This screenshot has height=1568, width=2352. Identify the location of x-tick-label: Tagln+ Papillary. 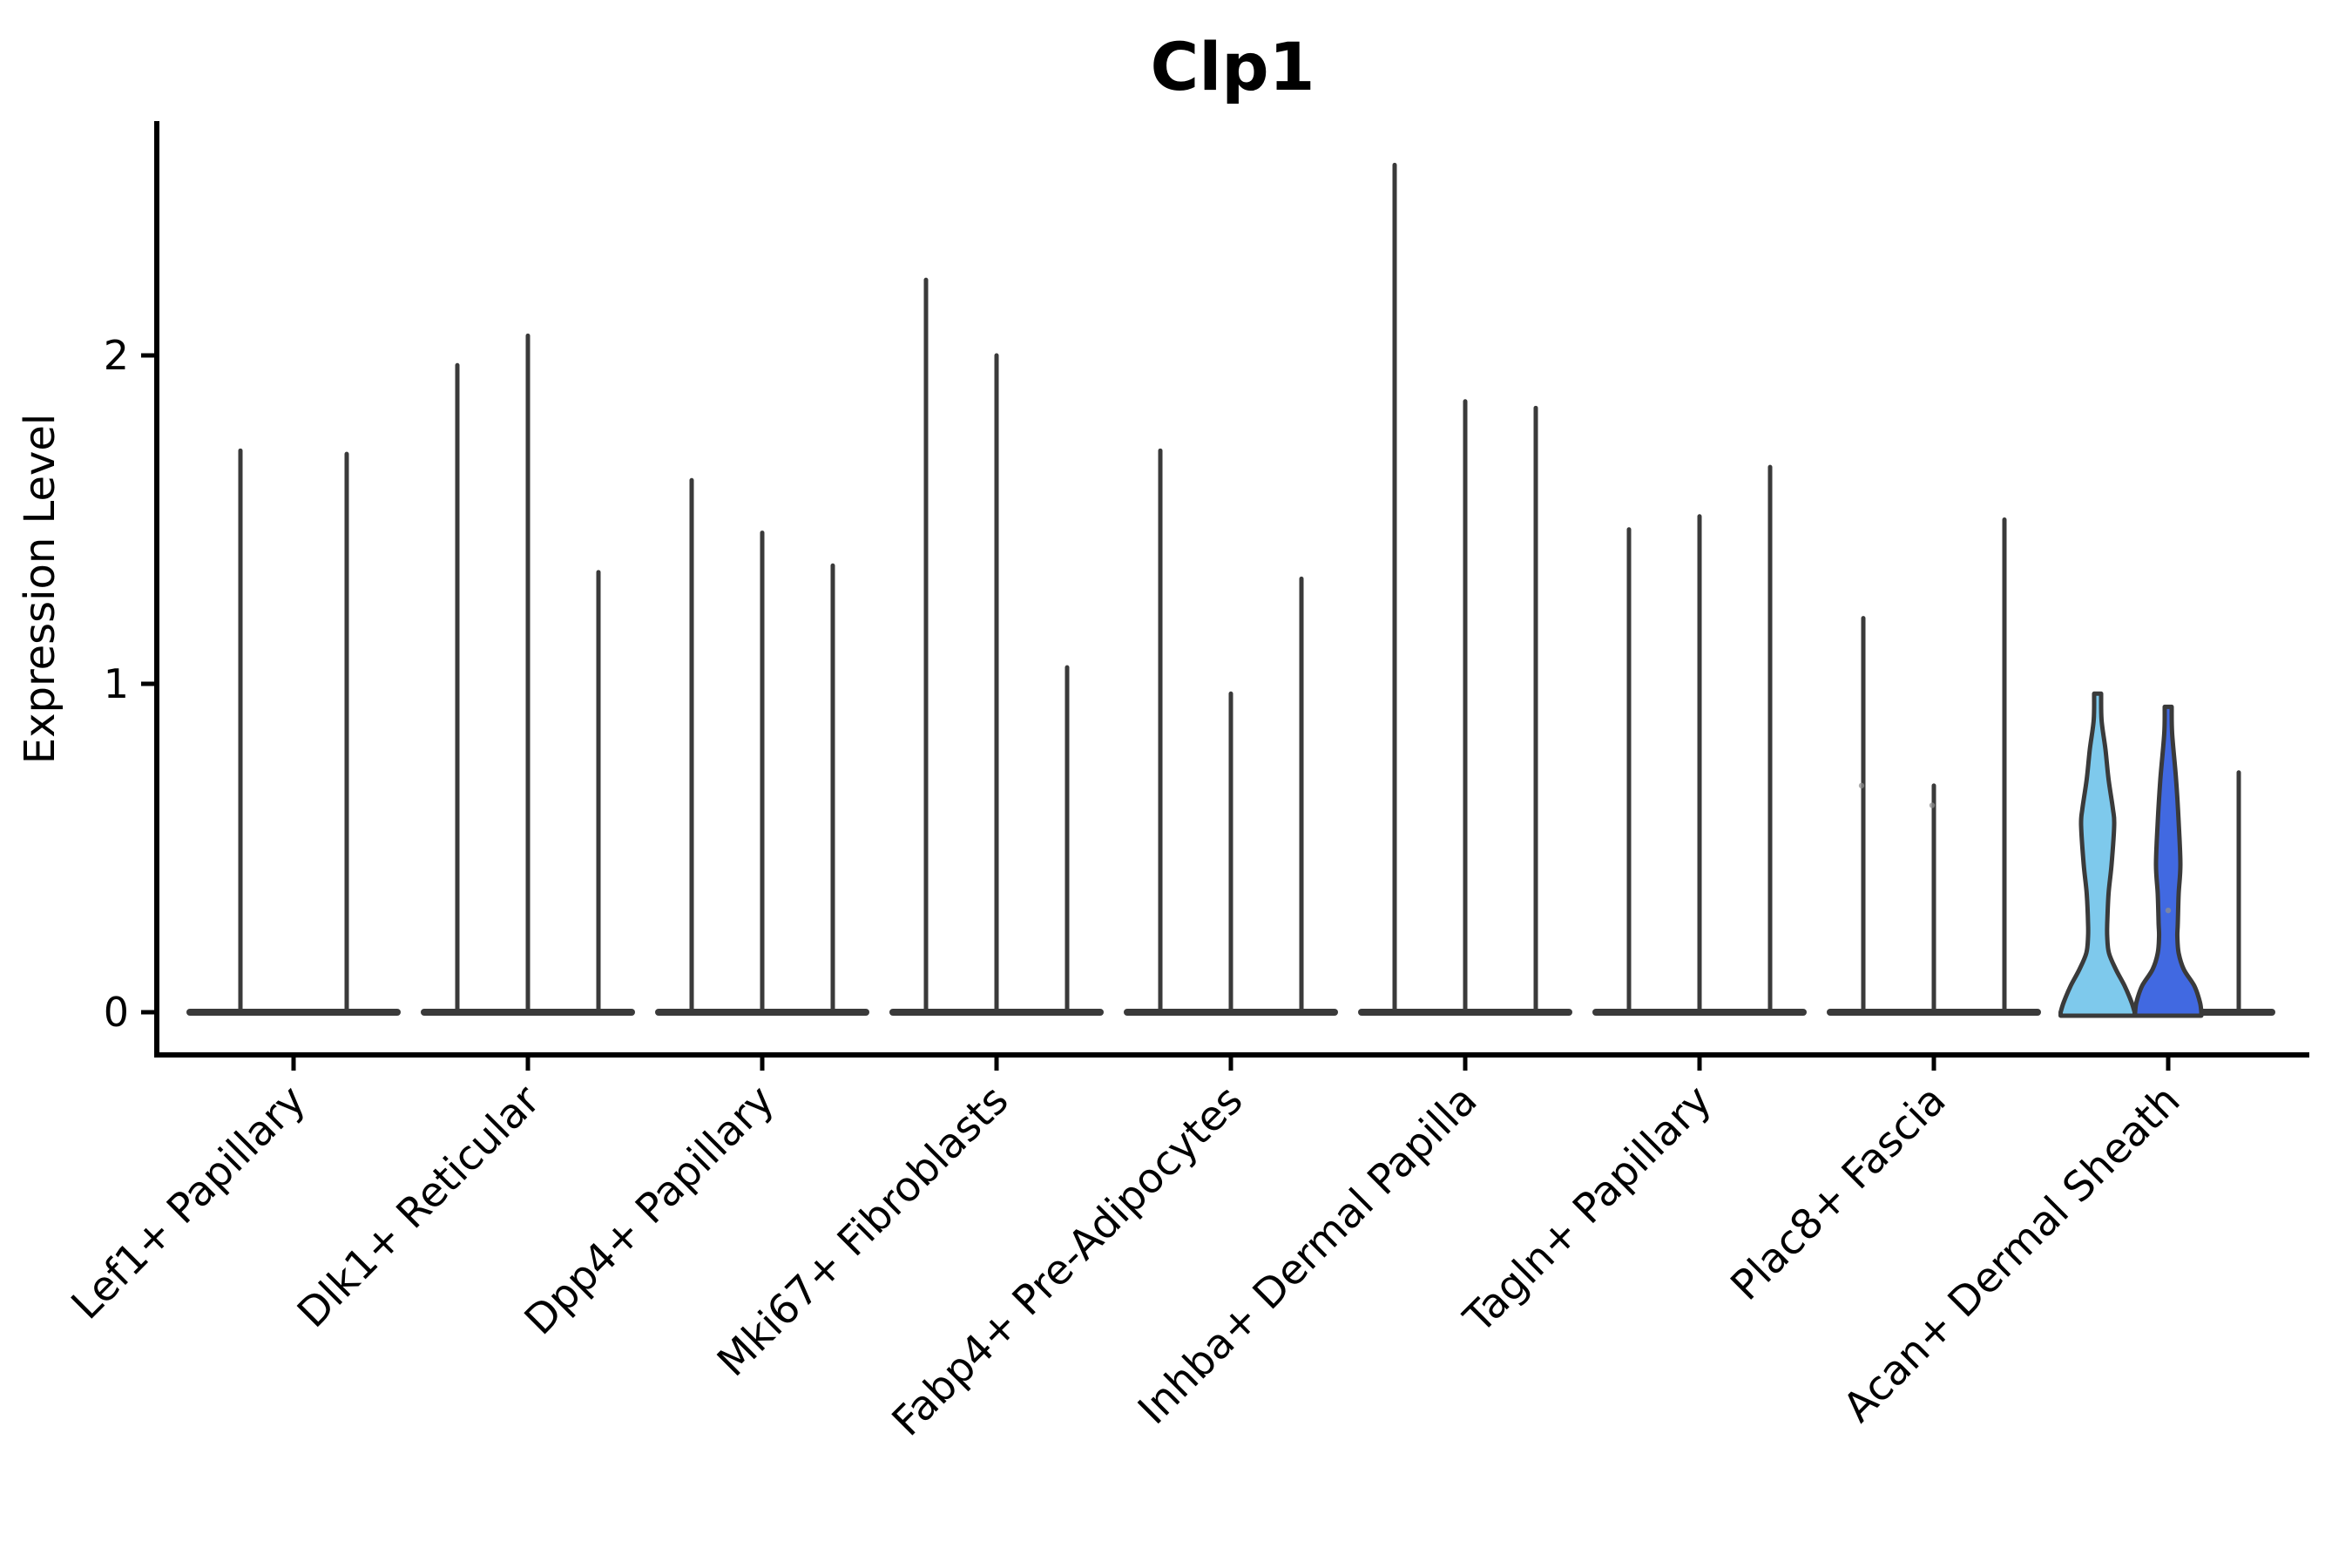
(1588, 1210).